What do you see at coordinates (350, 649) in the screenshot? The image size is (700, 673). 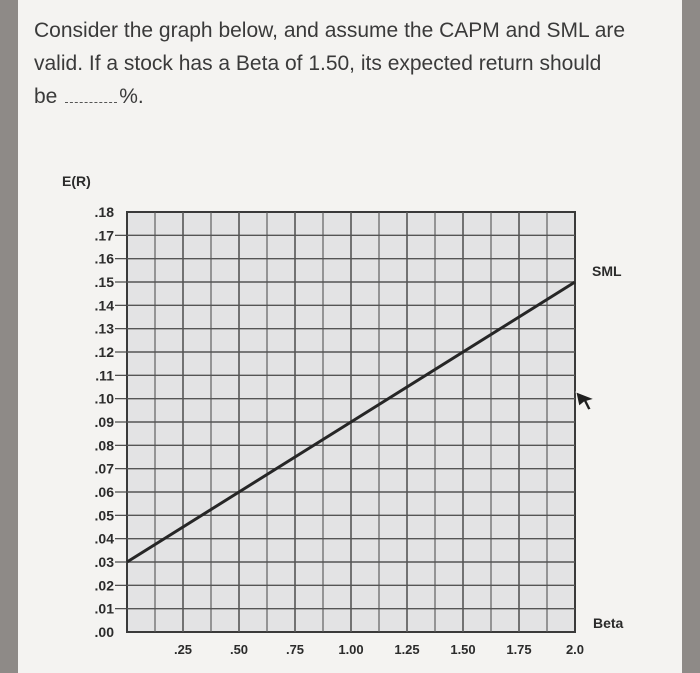 I see `x-tick-label: 1.00` at bounding box center [350, 649].